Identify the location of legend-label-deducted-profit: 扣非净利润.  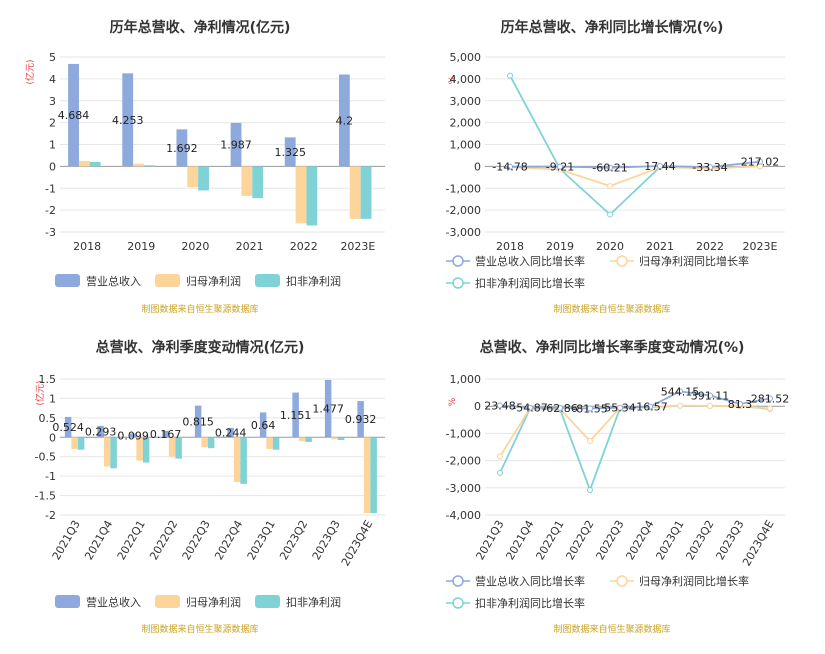
(313, 281).